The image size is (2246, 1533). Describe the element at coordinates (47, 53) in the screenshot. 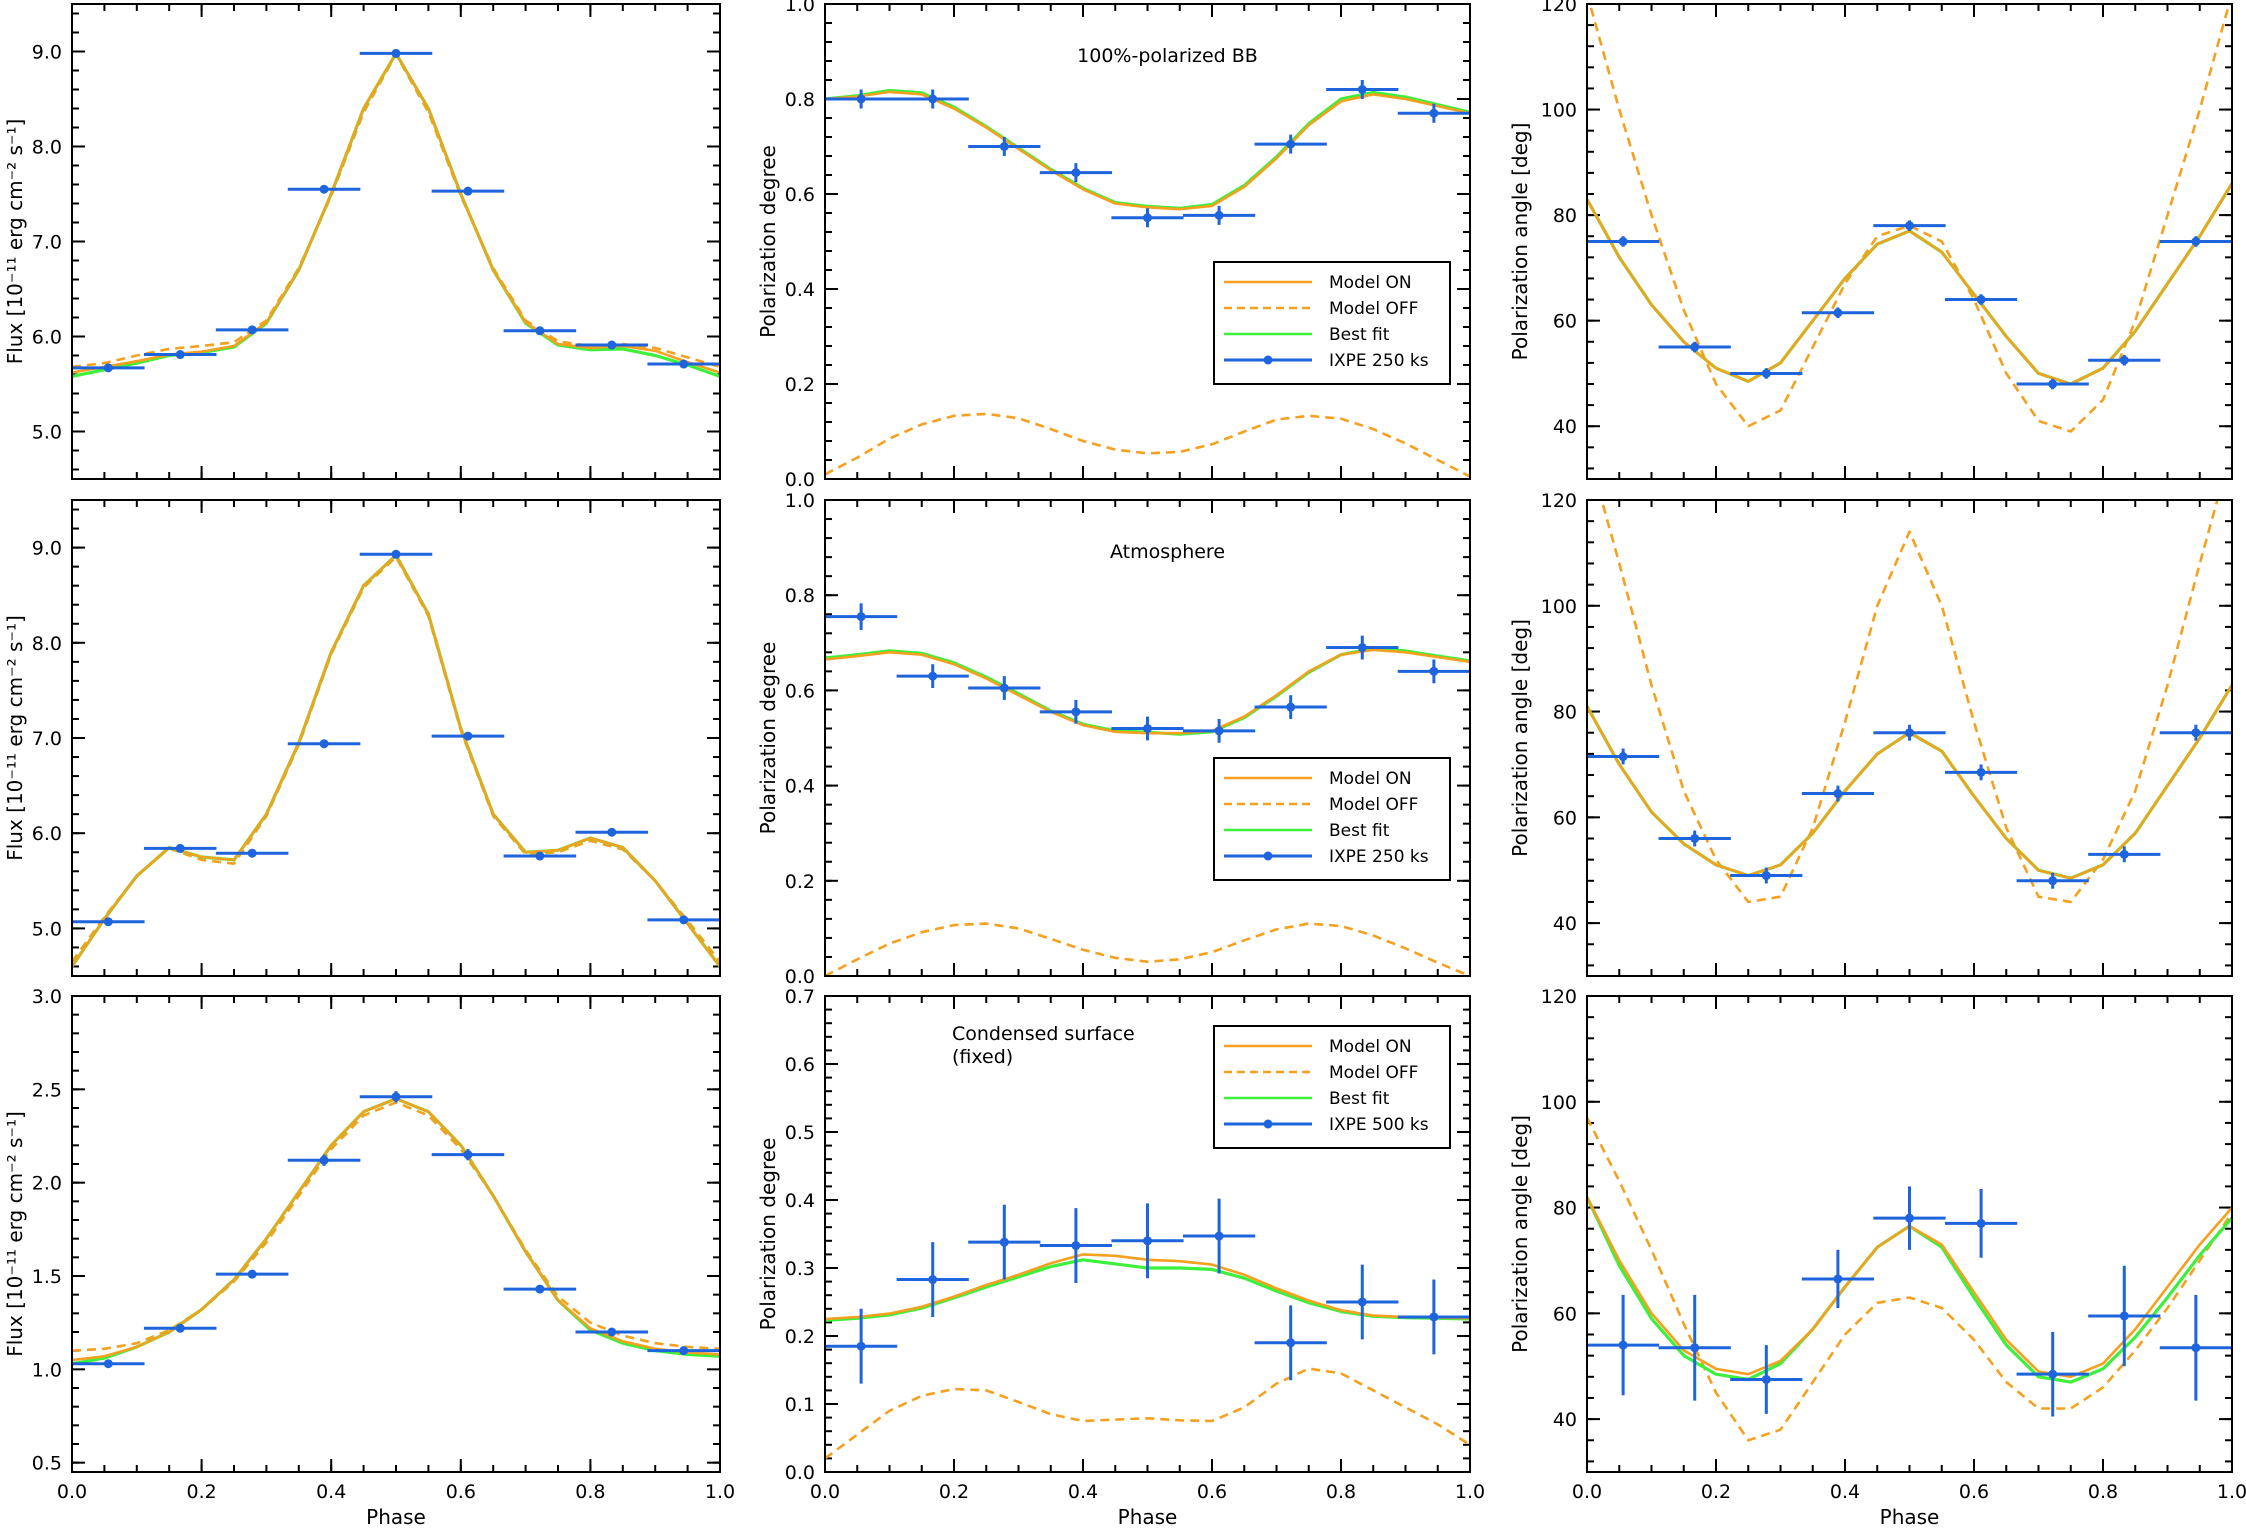

I see `y-tick-label: 9.0` at that location.